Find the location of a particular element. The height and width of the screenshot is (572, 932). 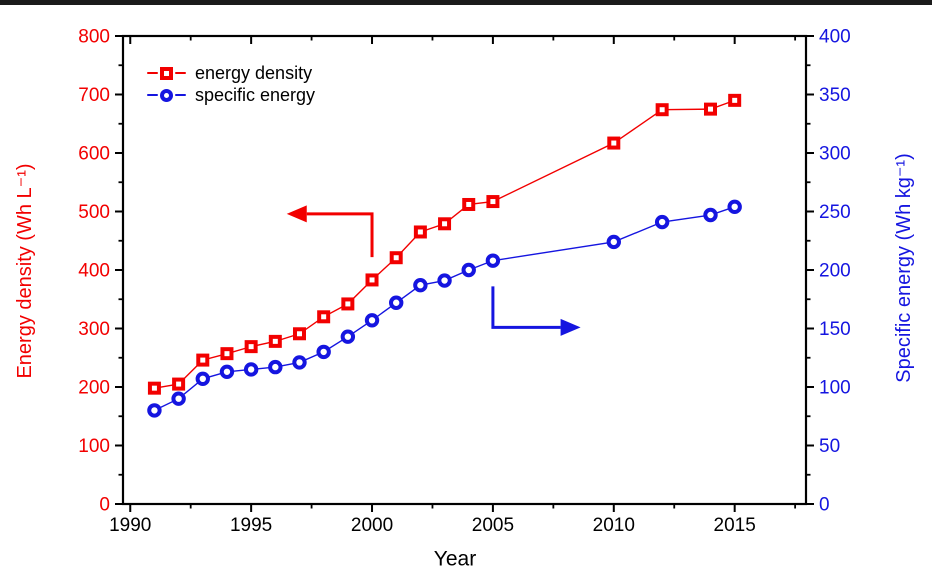

y-right-tick-label: 100 is located at coordinates (835, 388).